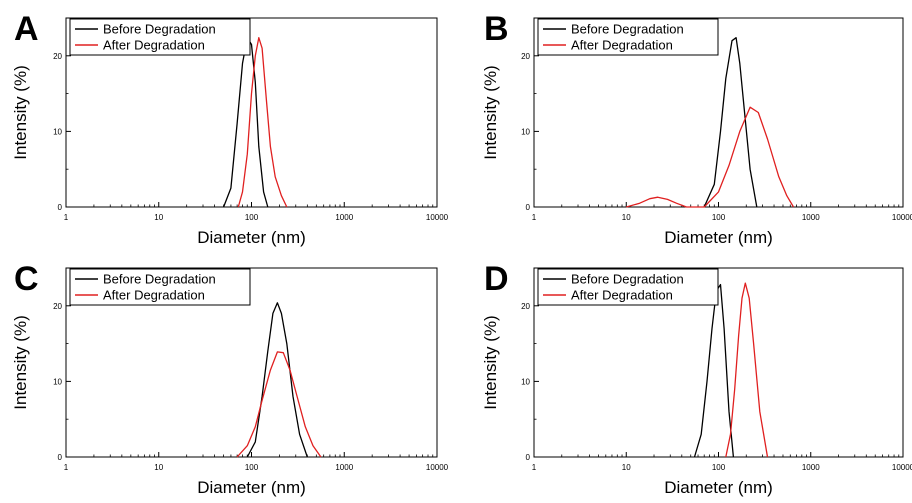  What do you see at coordinates (496, 279) in the screenshot?
I see `panel-label: D` at bounding box center [496, 279].